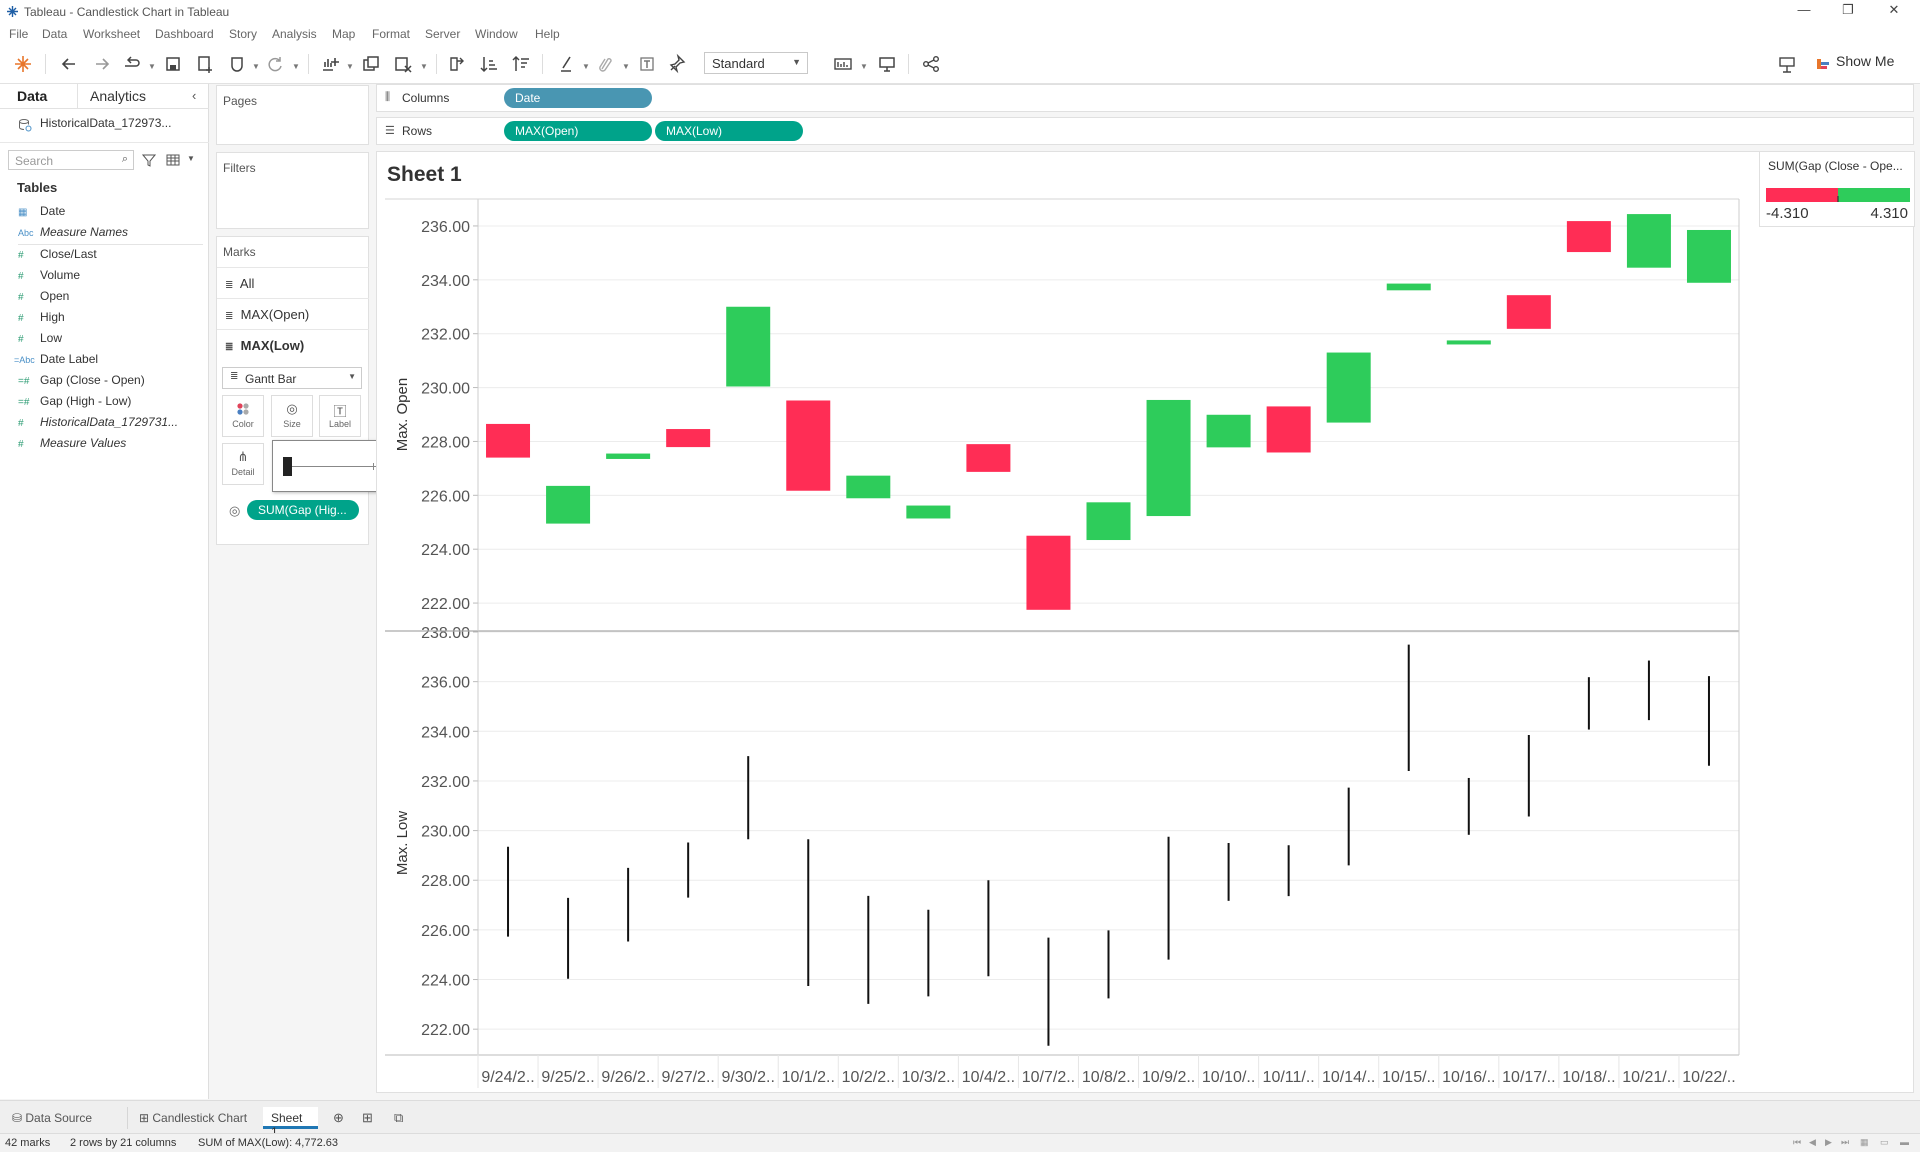 This screenshot has height=1152, width=1920. Describe the element at coordinates (843, 64) in the screenshot. I see `show-cards-icon` at that location.